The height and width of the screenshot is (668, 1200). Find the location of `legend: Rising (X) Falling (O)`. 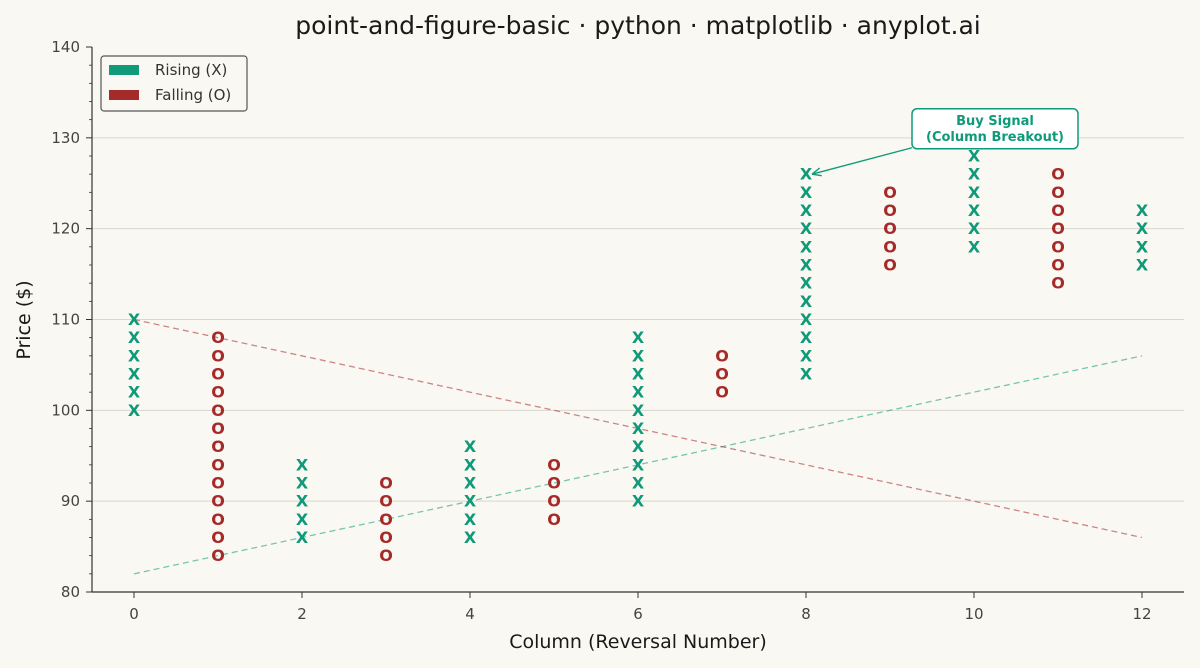

legend: Rising (X) Falling (O) is located at coordinates (174, 83).